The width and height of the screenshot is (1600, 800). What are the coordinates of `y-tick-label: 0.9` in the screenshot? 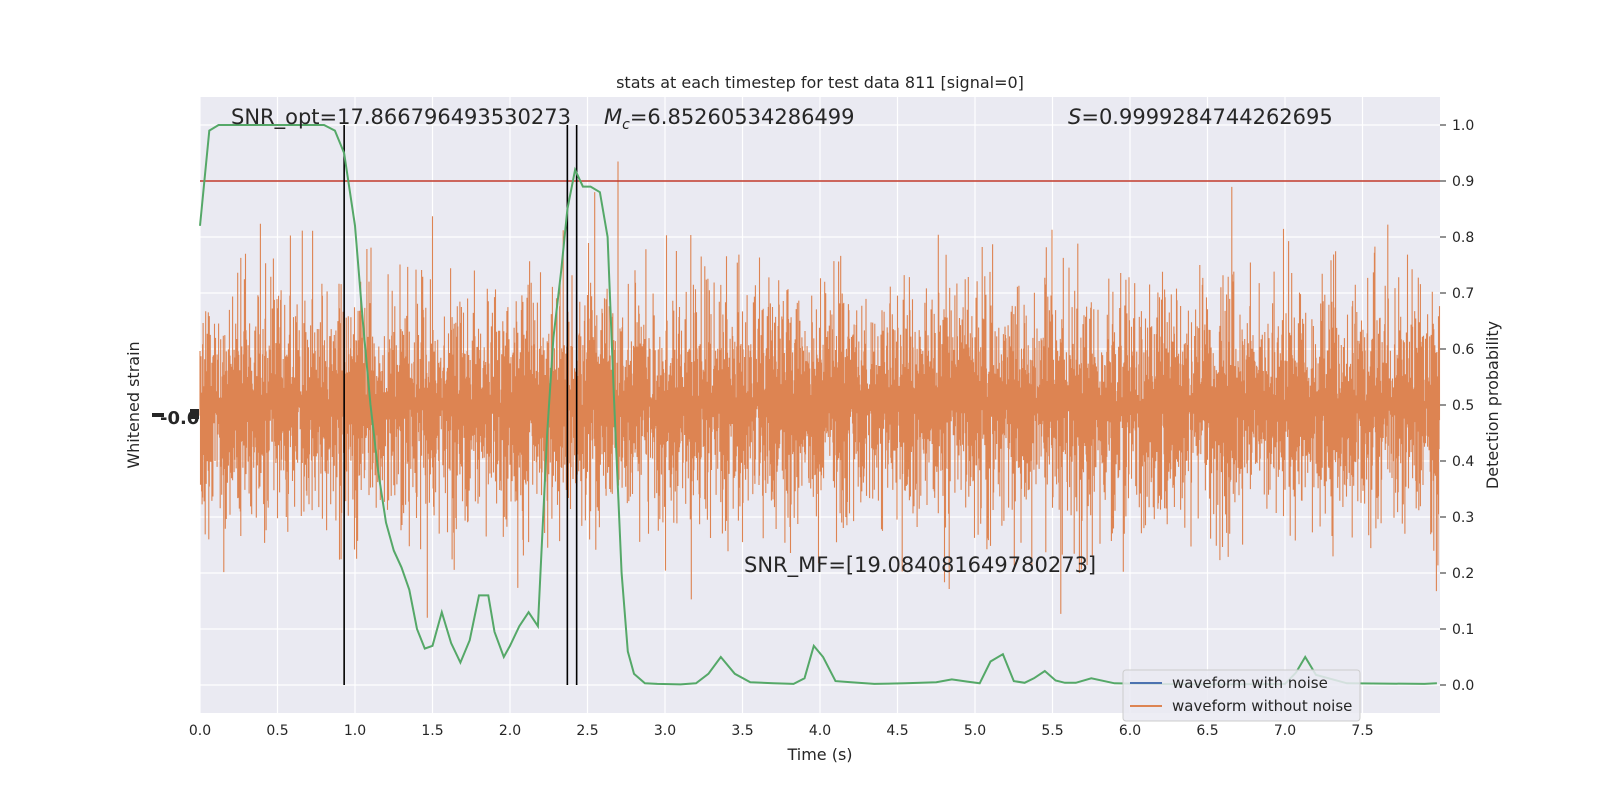 It's located at (1463, 182).